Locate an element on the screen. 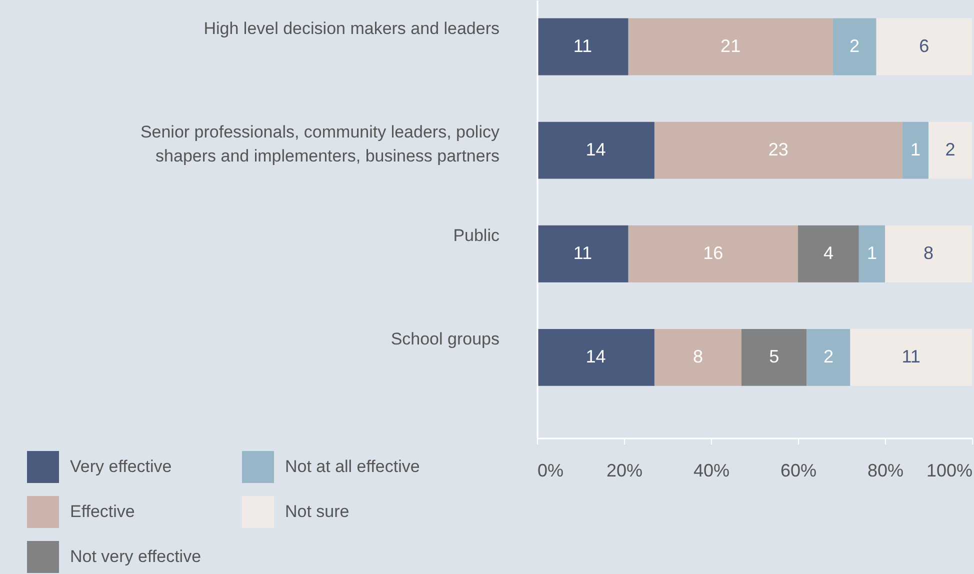 This screenshot has width=974, height=574. y-tick-label: High level decision makers and leaders is located at coordinates (352, 28).